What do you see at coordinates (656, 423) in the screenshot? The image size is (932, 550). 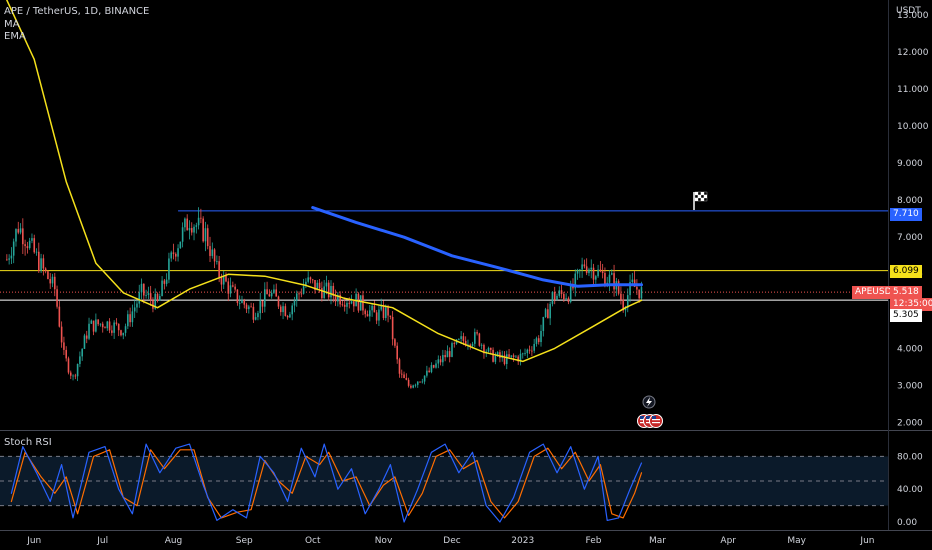 I see `us-flag-stripe` at bounding box center [656, 423].